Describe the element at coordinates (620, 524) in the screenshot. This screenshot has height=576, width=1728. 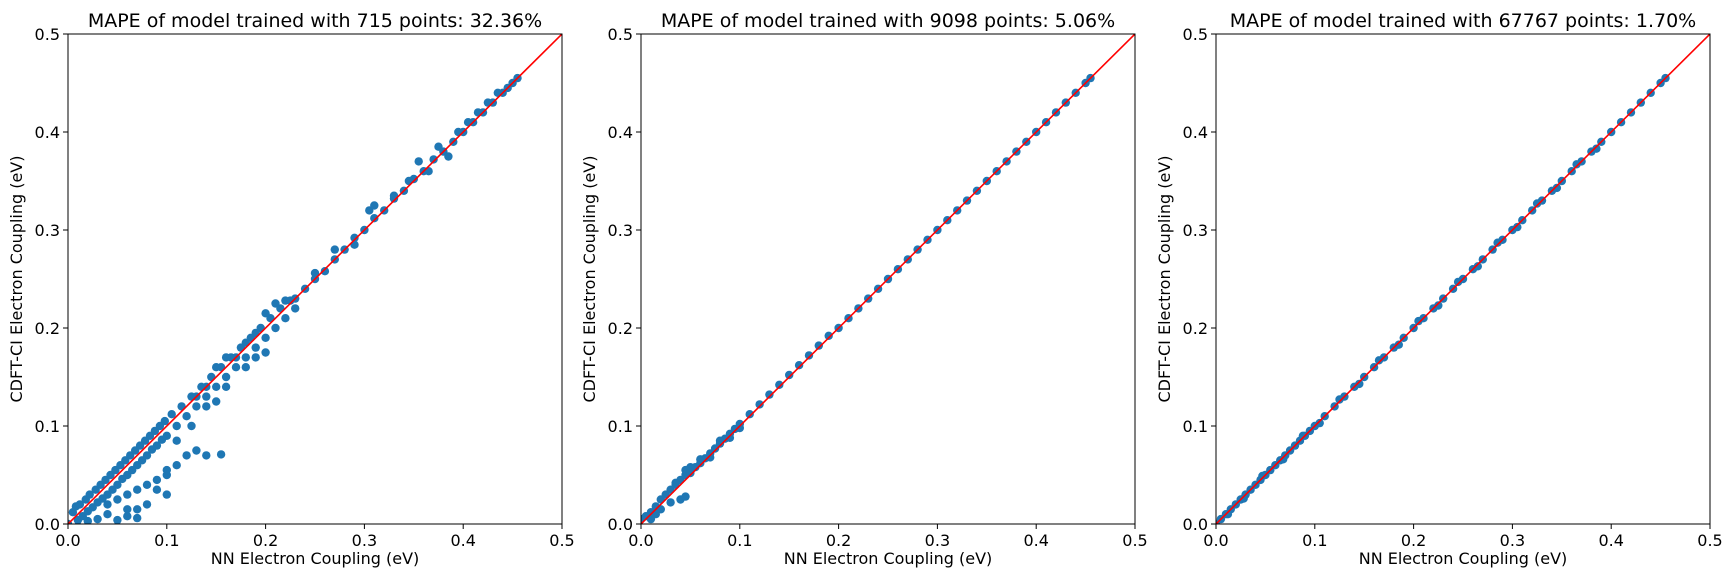
I see `y-tick-label: 0.0` at that location.